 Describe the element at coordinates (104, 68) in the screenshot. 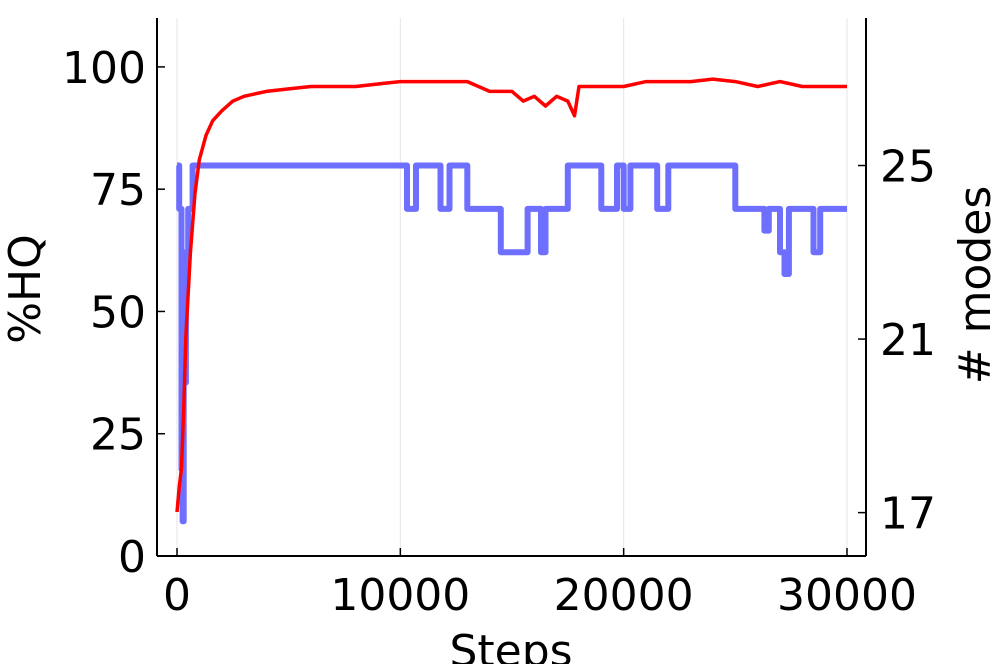

I see `y-left-tick-label: 100` at that location.